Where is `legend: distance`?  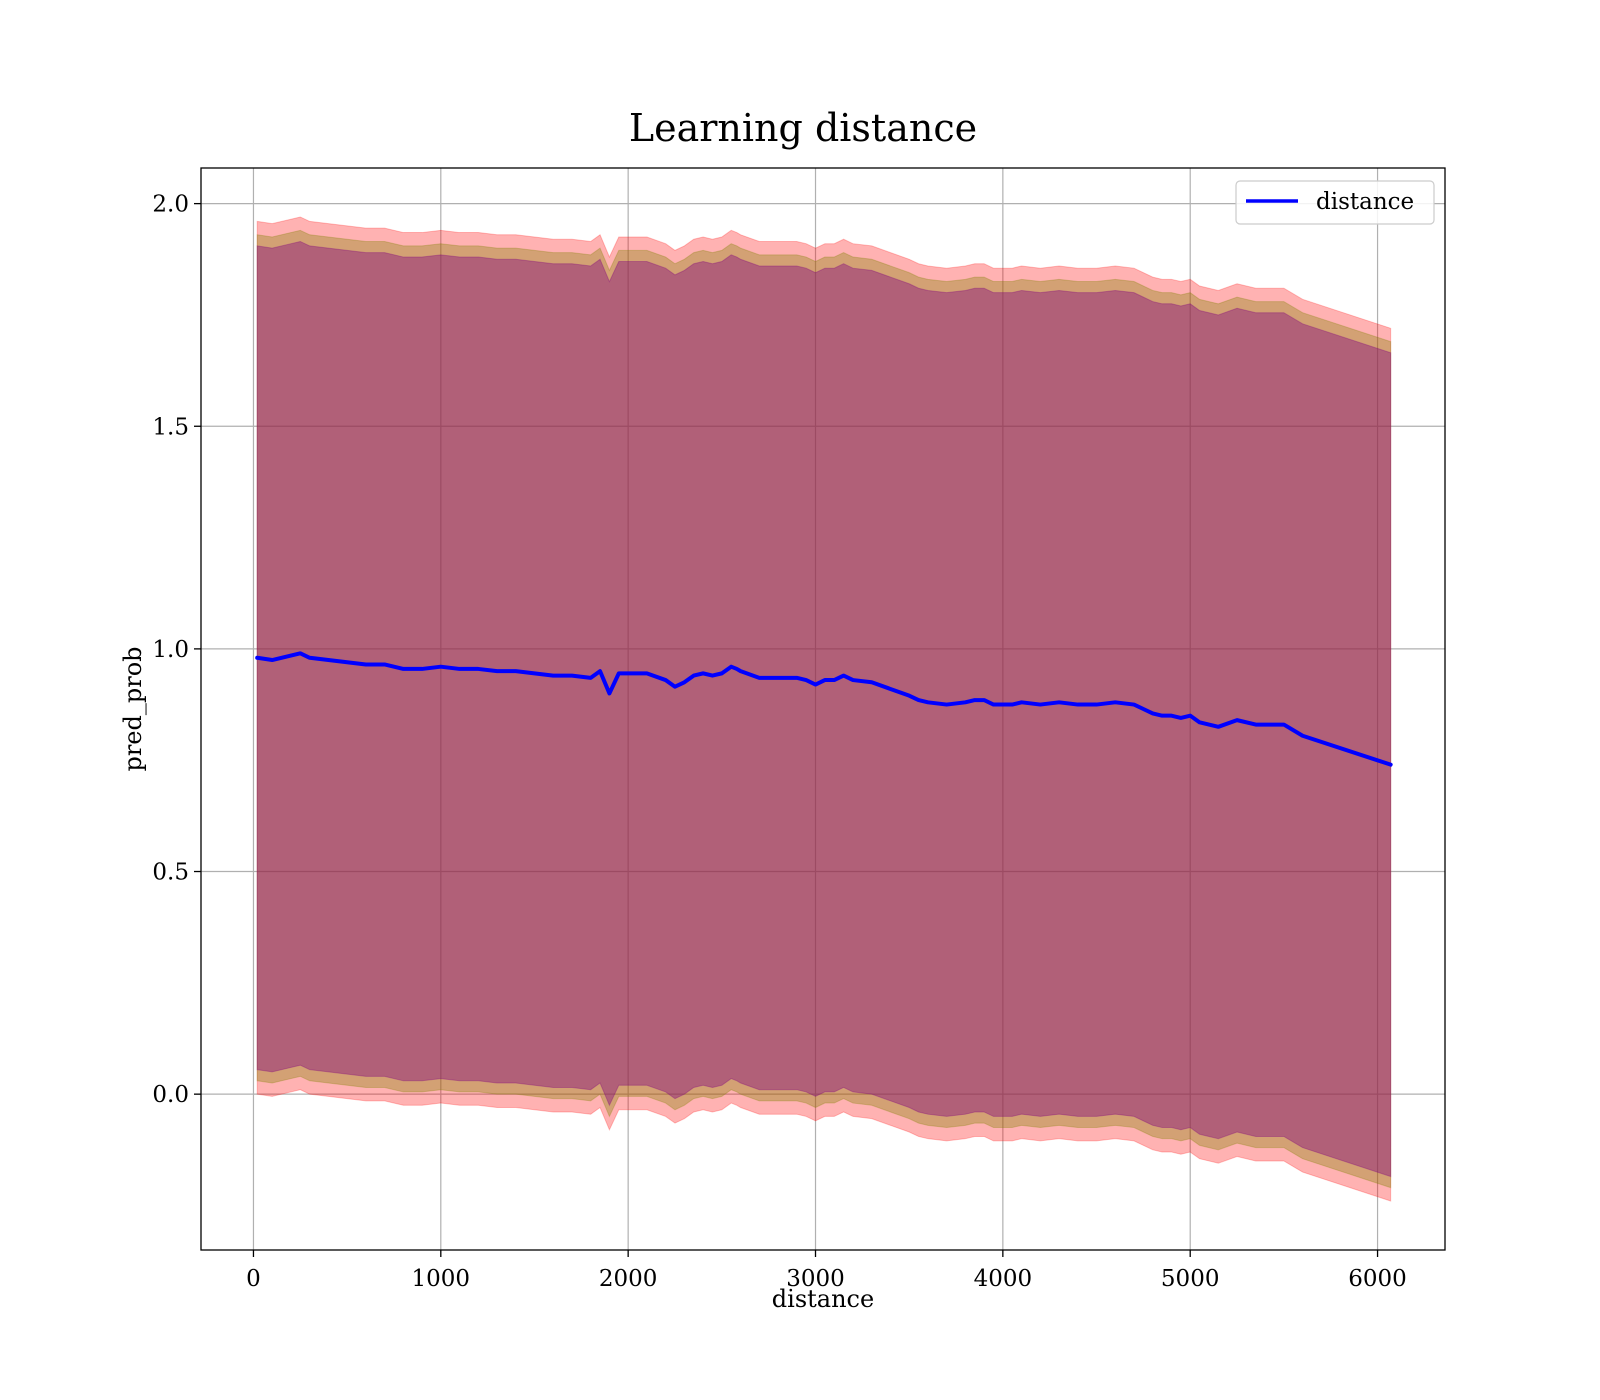 legend: distance is located at coordinates (1335, 202).